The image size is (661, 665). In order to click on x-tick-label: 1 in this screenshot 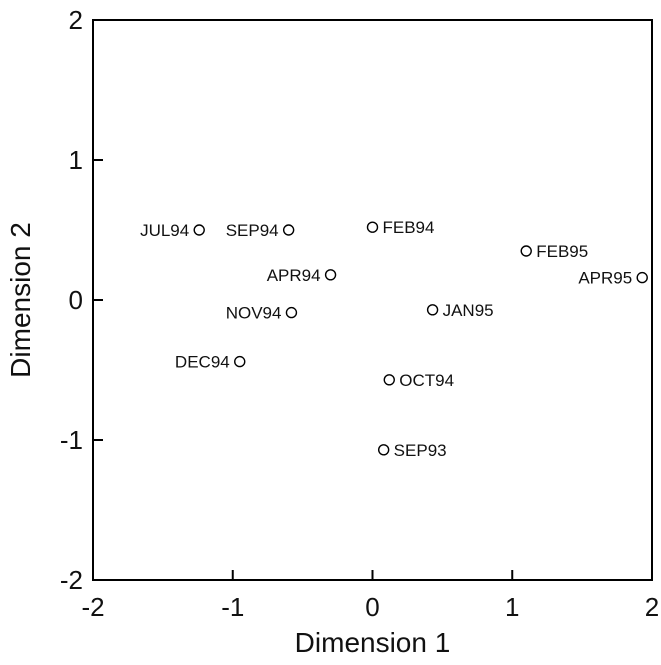, I will do `click(512, 607)`.